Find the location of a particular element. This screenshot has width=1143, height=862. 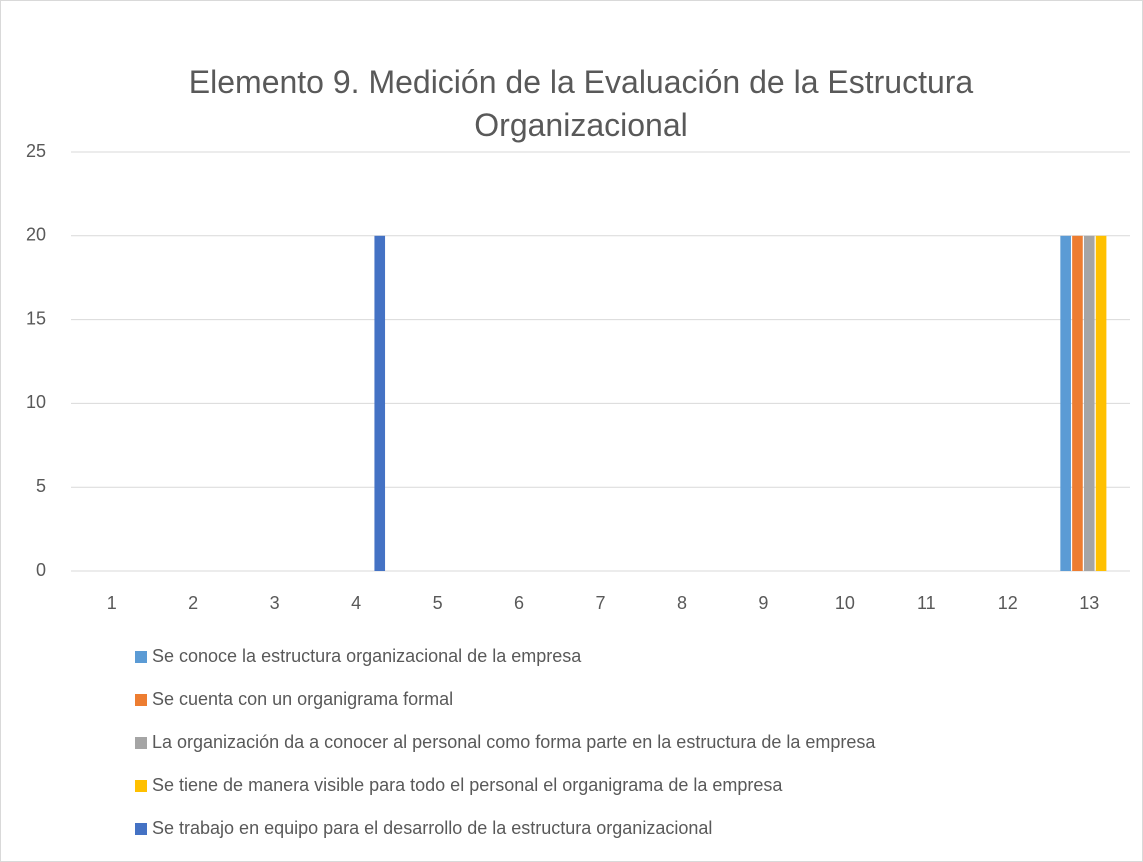

y-tick-label: 20 is located at coordinates (36, 235).